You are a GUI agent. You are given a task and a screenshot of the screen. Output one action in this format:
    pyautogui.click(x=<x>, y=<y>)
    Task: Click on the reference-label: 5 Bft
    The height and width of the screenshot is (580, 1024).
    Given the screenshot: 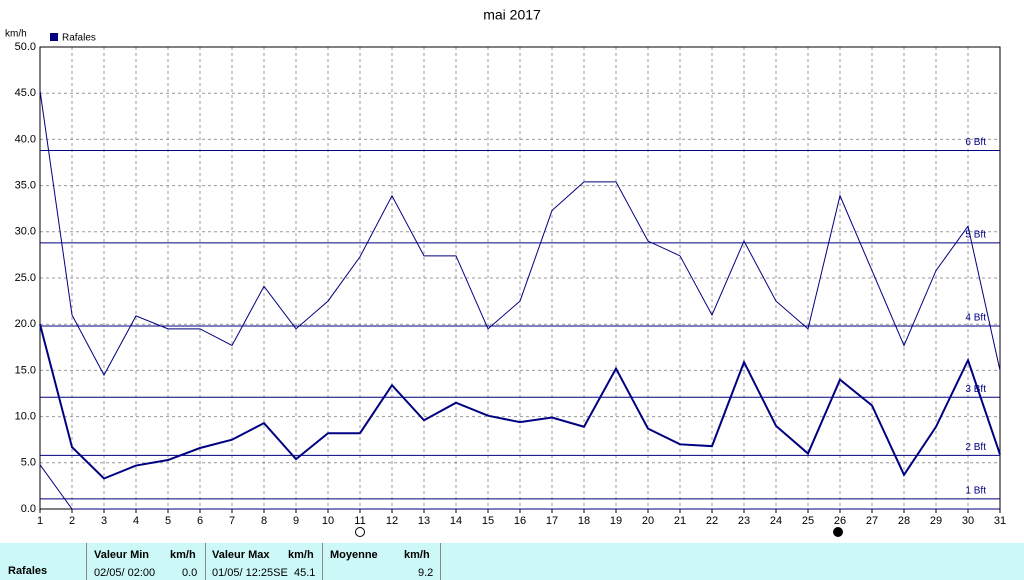 What is the action you would take?
    pyautogui.click(x=975, y=235)
    